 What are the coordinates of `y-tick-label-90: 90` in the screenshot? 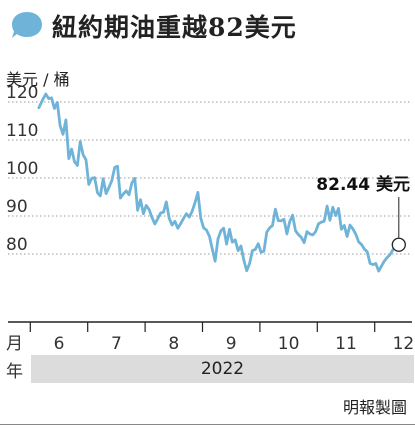 It's located at (17, 207).